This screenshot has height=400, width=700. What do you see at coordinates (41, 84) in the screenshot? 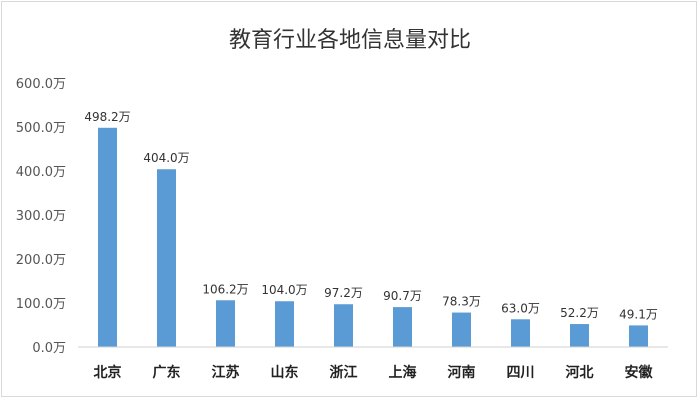
I see `y-tick-label: 600.0万` at bounding box center [41, 84].